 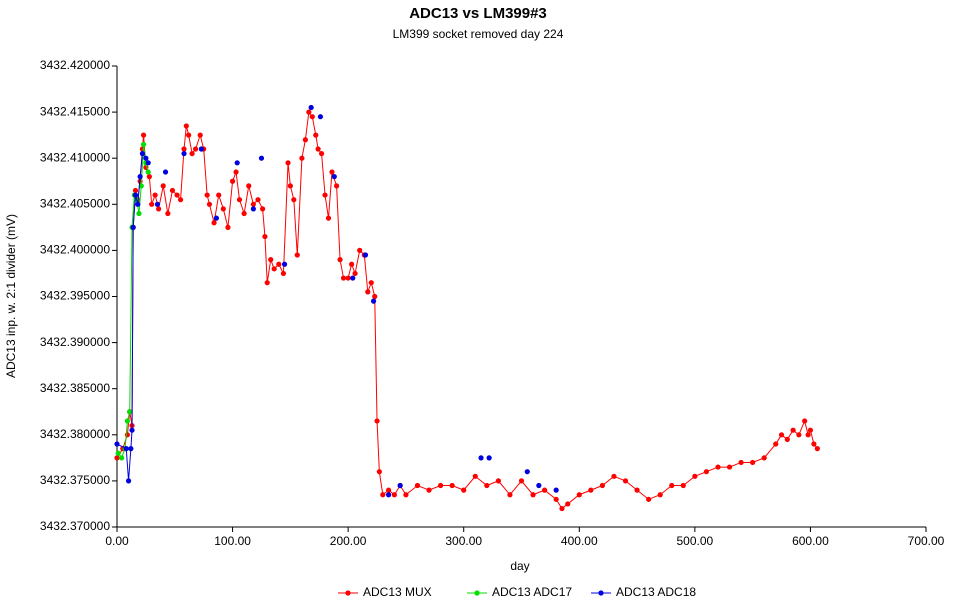 What do you see at coordinates (810, 541) in the screenshot?
I see `x-tick-label: 600.00` at bounding box center [810, 541].